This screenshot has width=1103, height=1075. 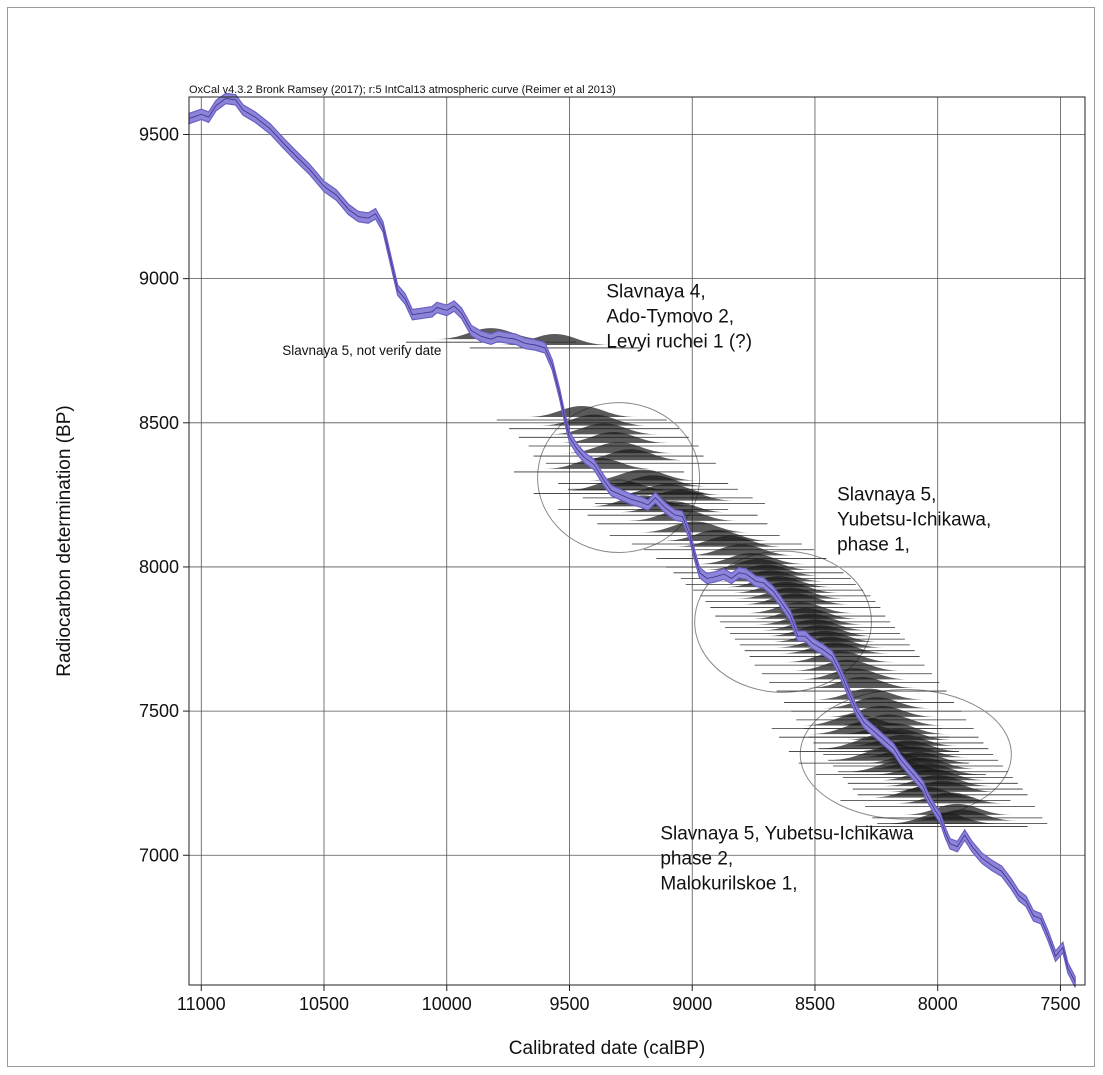 What do you see at coordinates (655, 291) in the screenshot?
I see `annotation-line: Slavnaya 4,` at bounding box center [655, 291].